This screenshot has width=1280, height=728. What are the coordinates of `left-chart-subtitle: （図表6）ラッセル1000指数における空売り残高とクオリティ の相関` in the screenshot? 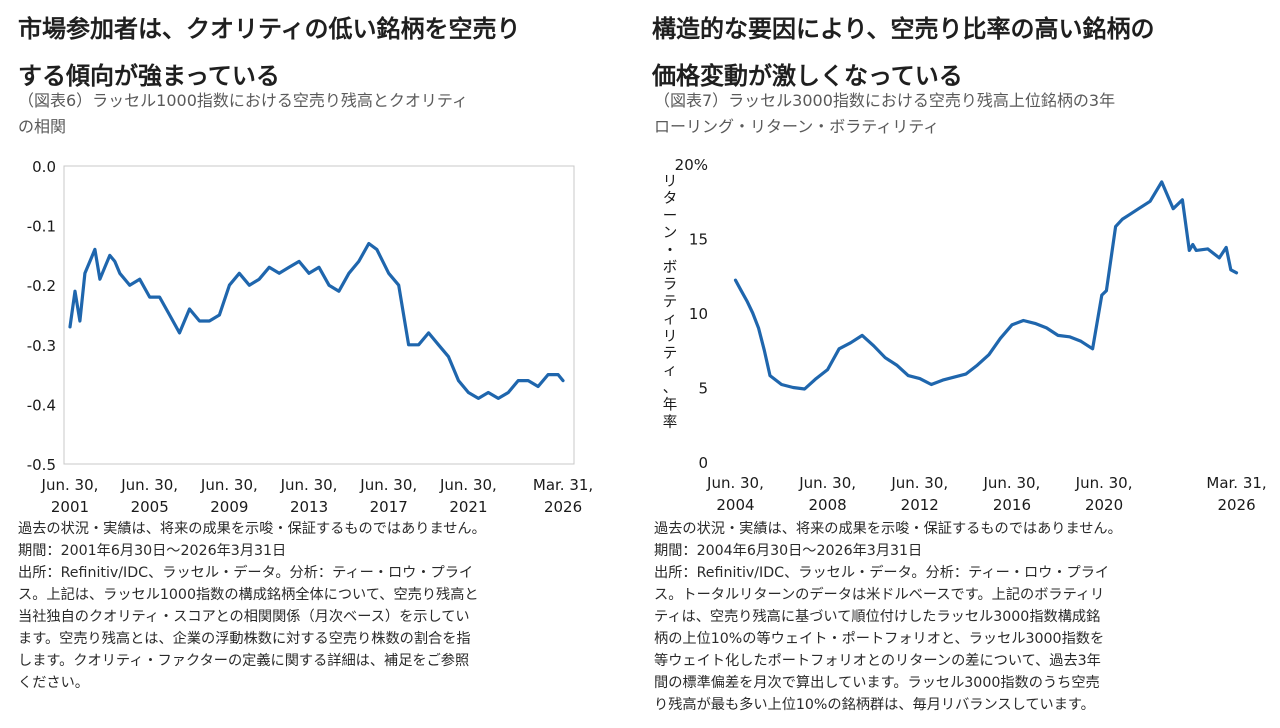 It's located at (313, 114).